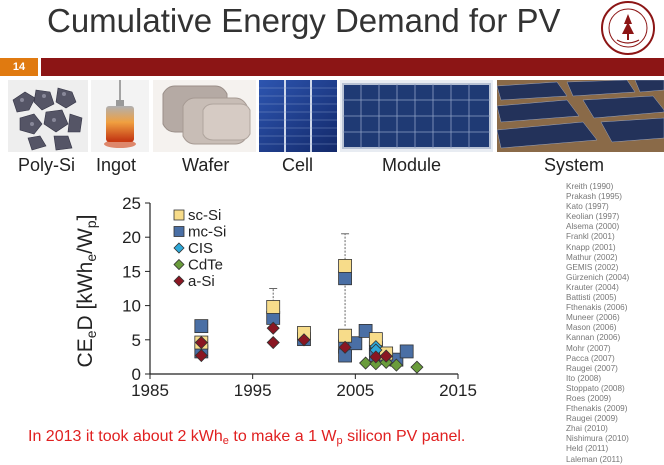  What do you see at coordinates (19, 67) in the screenshot?
I see `slide-number: 14` at bounding box center [19, 67].